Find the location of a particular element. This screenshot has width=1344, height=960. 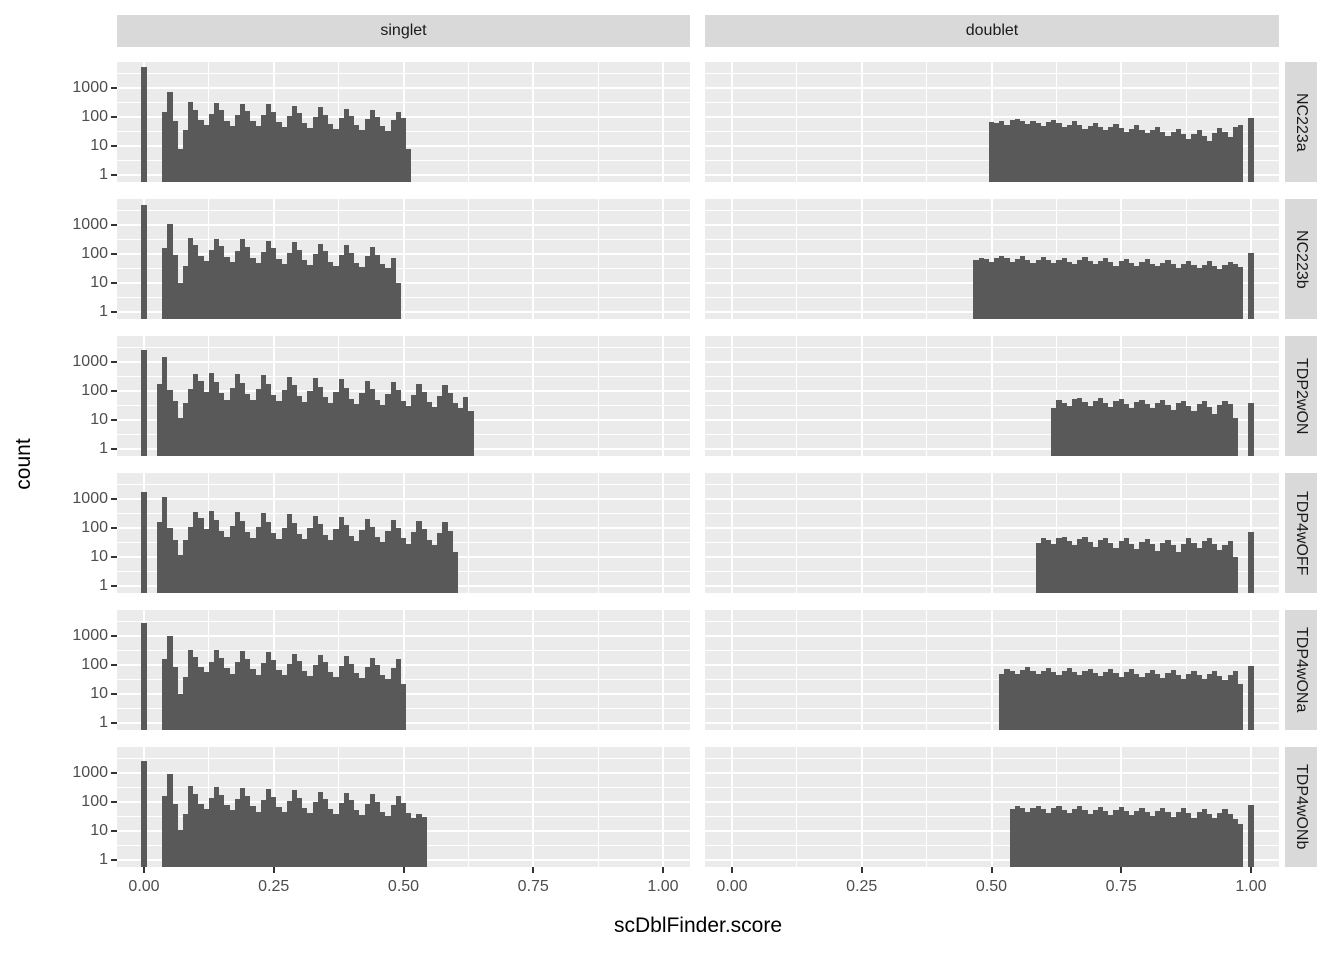

y-axis-tick-label: 1 is located at coordinates (103, 859).